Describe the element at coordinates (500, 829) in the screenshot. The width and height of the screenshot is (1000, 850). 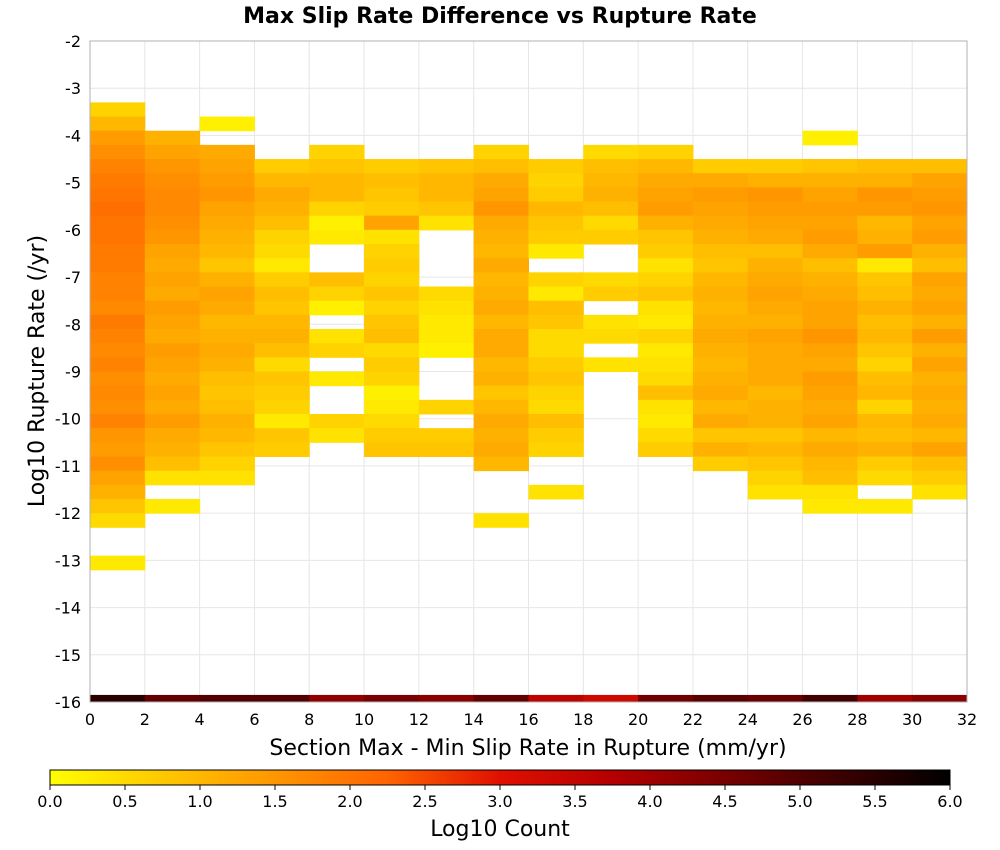
I see `colorbar-label: Log10 Count` at that location.